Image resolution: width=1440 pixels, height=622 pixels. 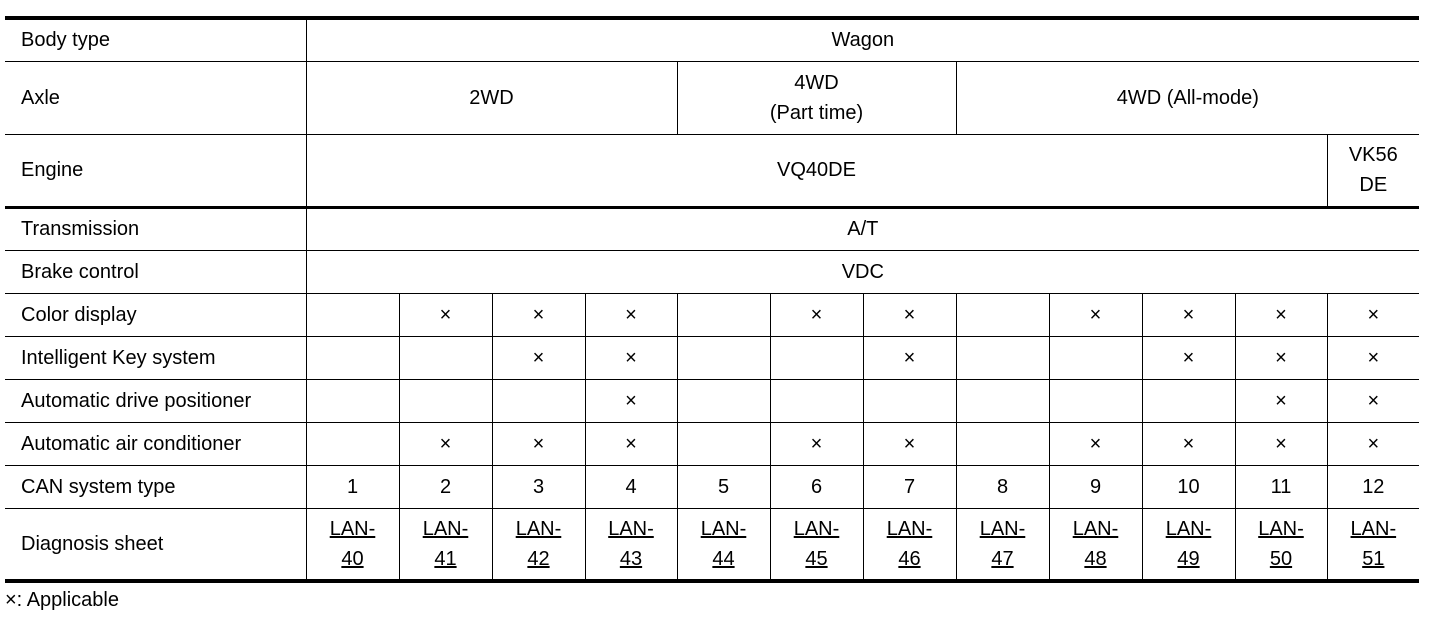 I want to click on value-cell: 7, so click(x=909, y=486).